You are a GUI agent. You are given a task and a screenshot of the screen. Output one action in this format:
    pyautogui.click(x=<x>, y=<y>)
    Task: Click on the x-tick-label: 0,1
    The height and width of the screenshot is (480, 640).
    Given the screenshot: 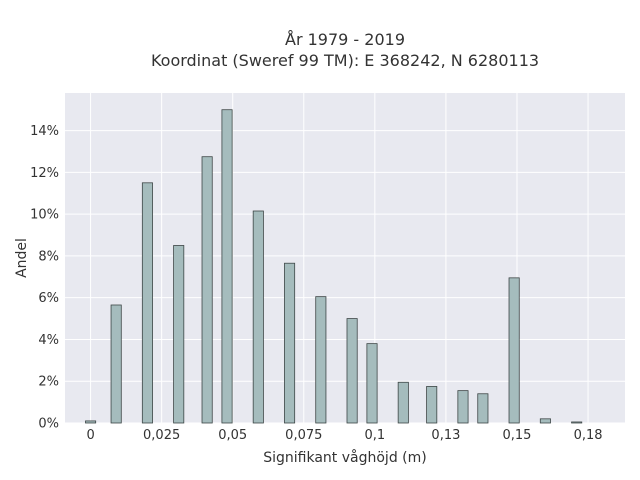 What is the action you would take?
    pyautogui.click(x=375, y=435)
    